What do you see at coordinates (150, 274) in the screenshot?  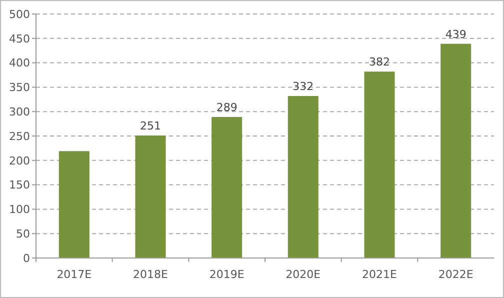 I see `x-tick-label: 2018E` at bounding box center [150, 274].